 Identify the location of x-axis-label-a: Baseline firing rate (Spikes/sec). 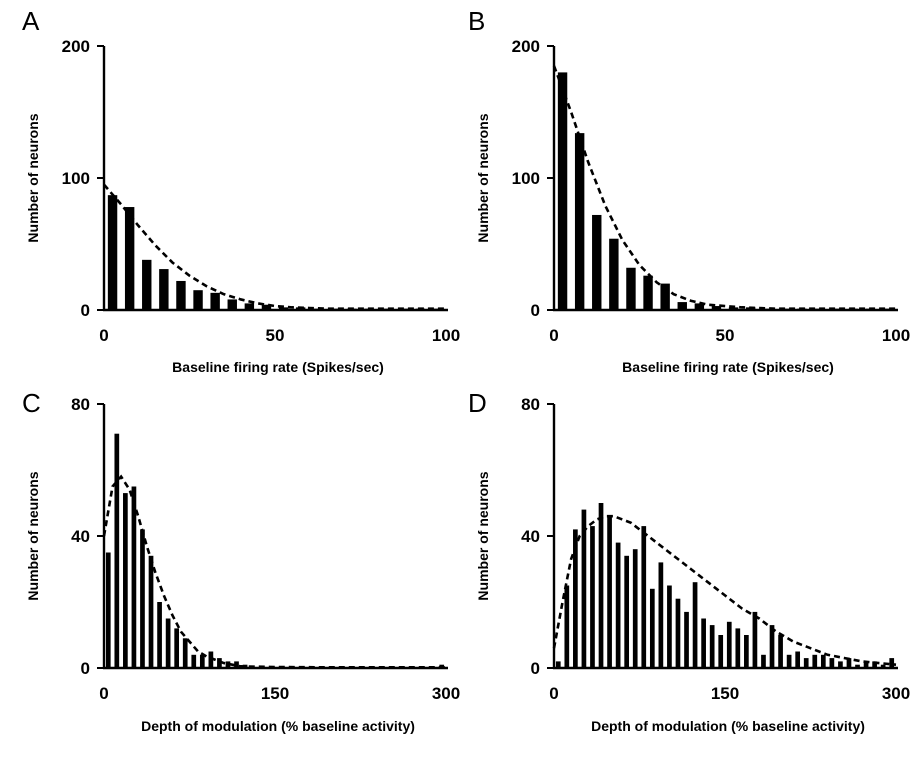
(278, 367).